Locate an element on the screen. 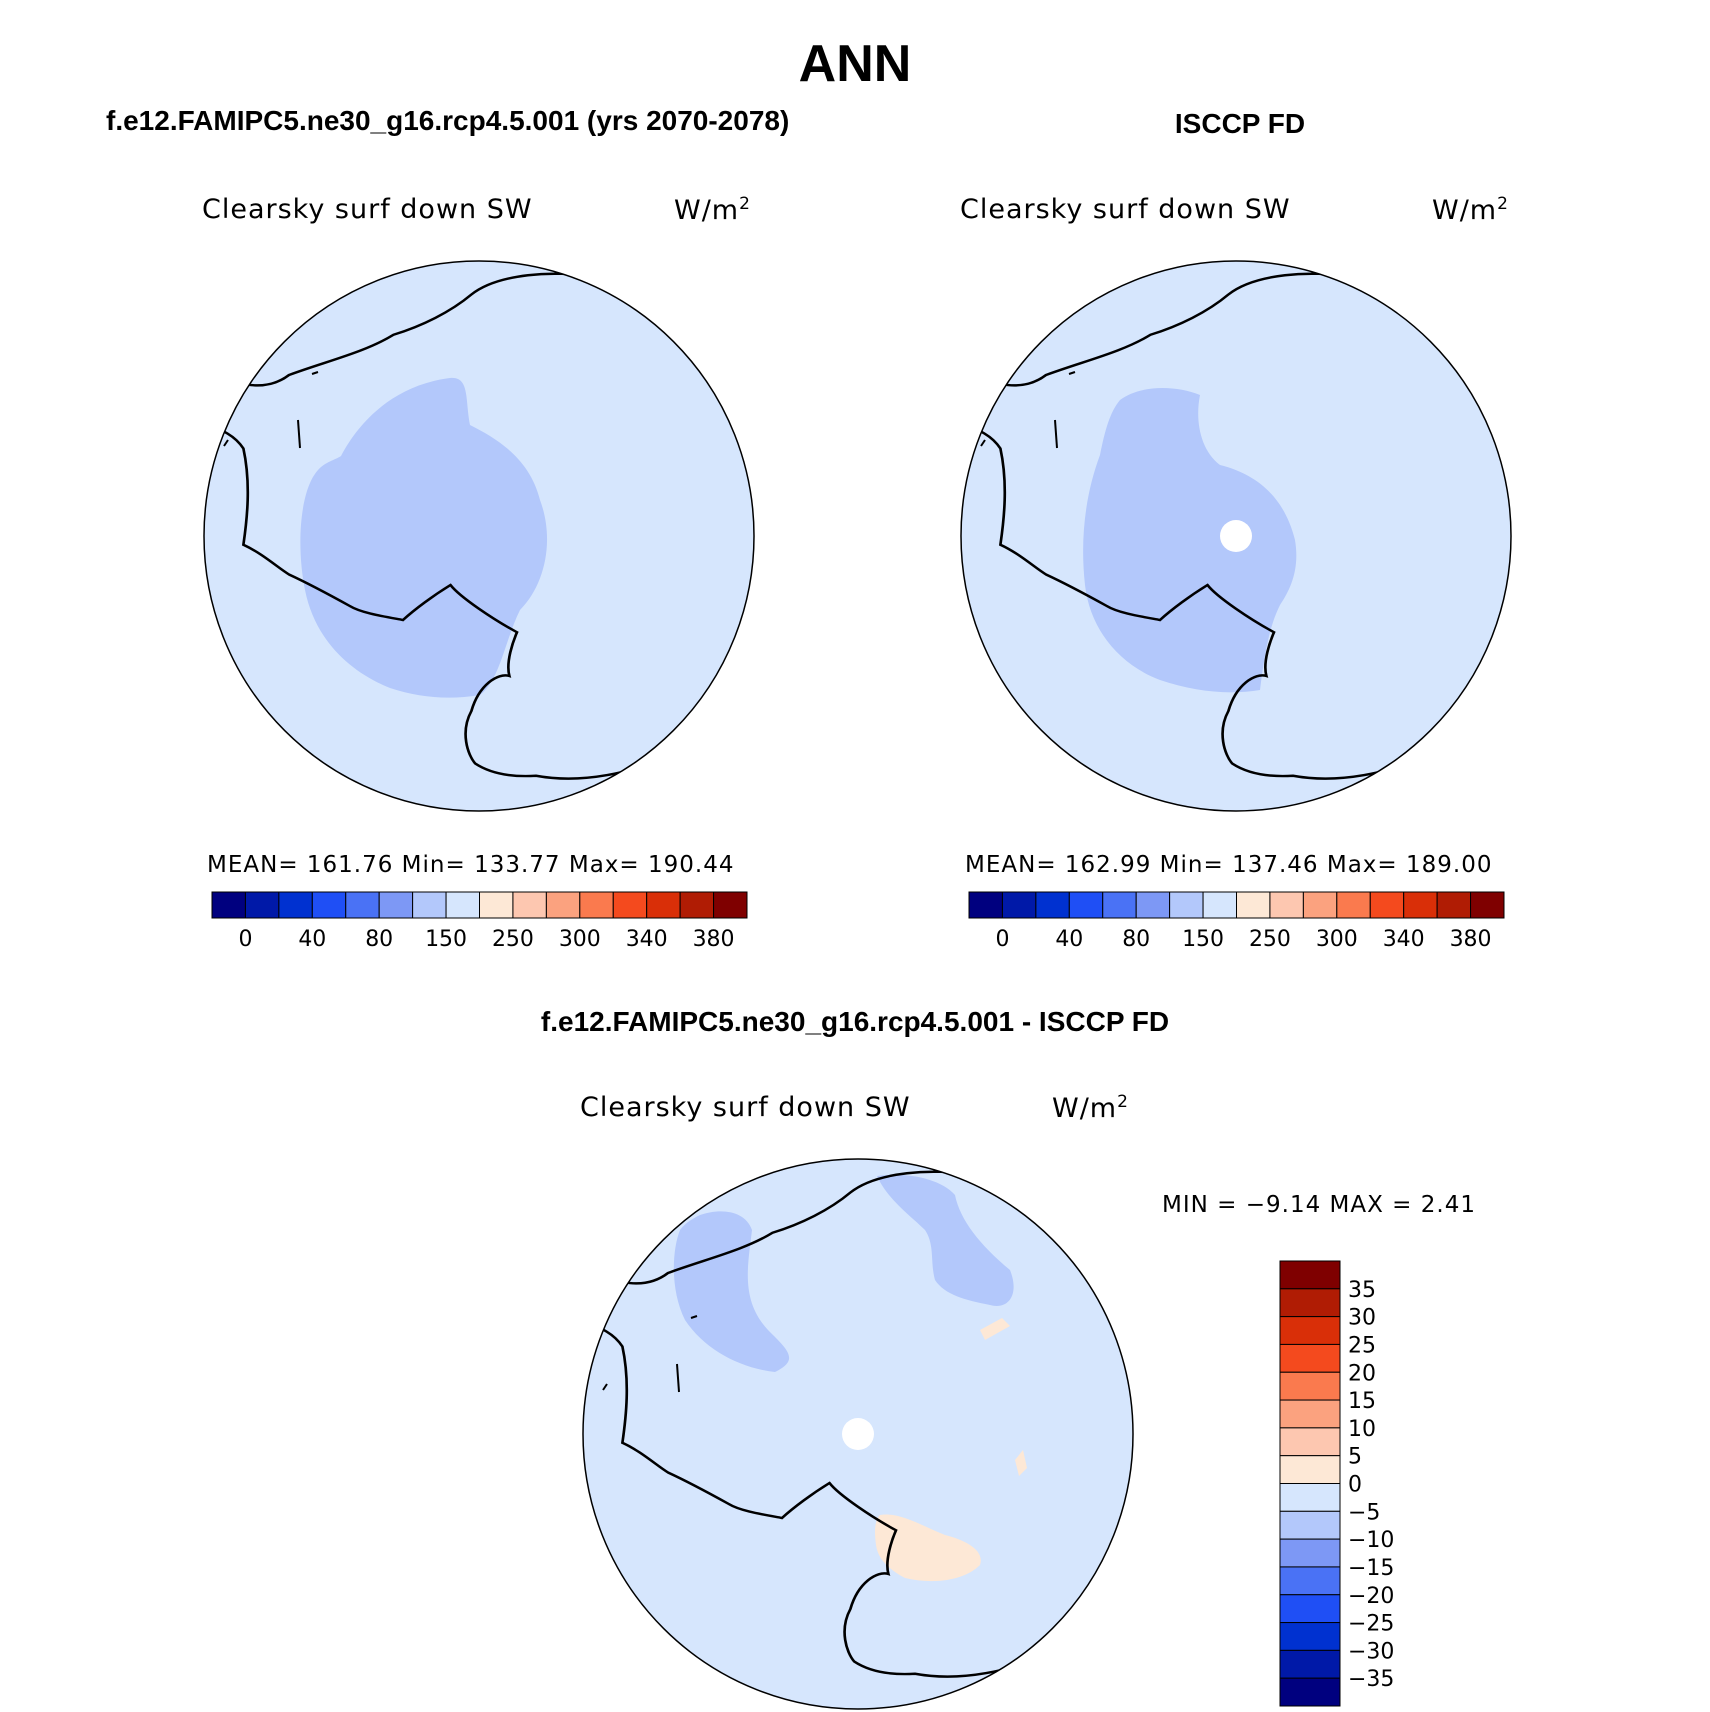  diff-colorbar-tick-label: −5 is located at coordinates (1364, 1512).